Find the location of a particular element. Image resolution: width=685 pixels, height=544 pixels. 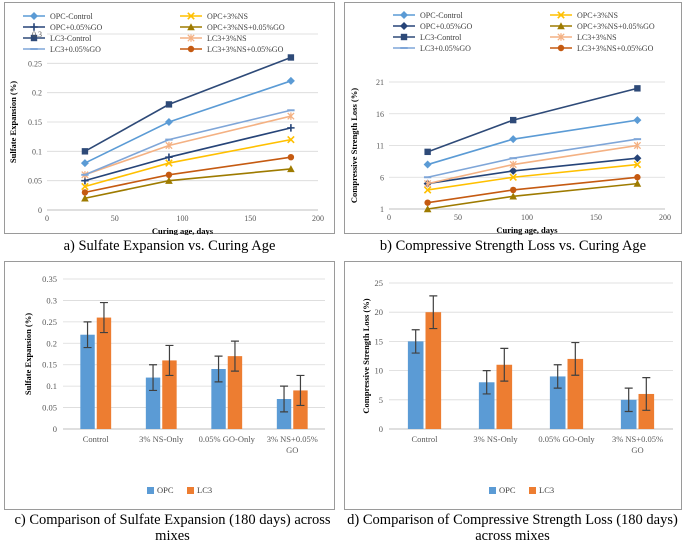

x-category-label: Control is located at coordinates (96, 439).